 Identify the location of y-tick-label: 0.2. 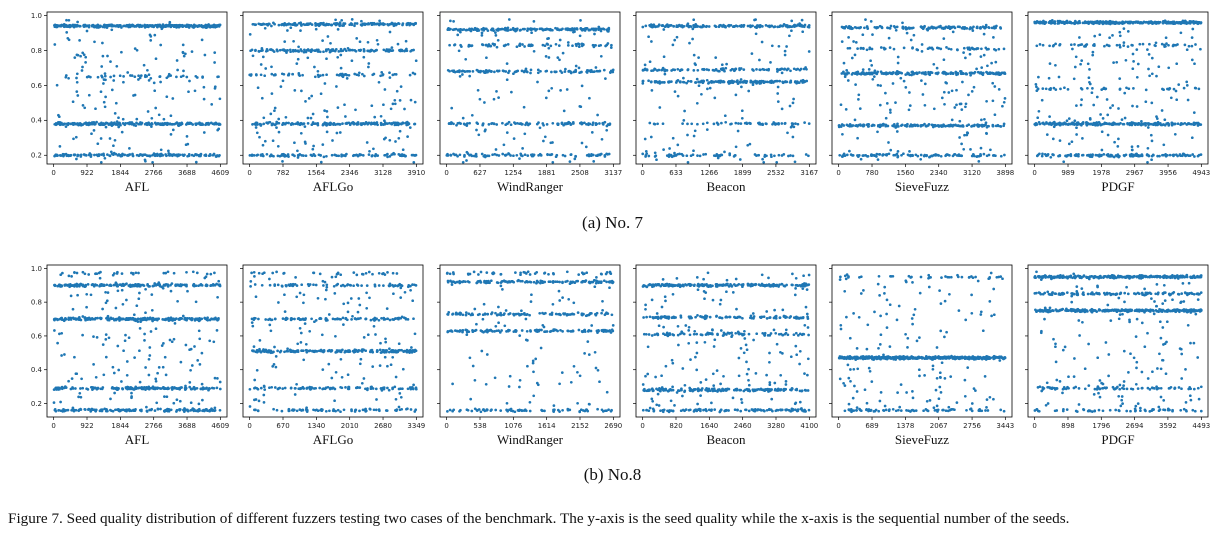
(36, 156).